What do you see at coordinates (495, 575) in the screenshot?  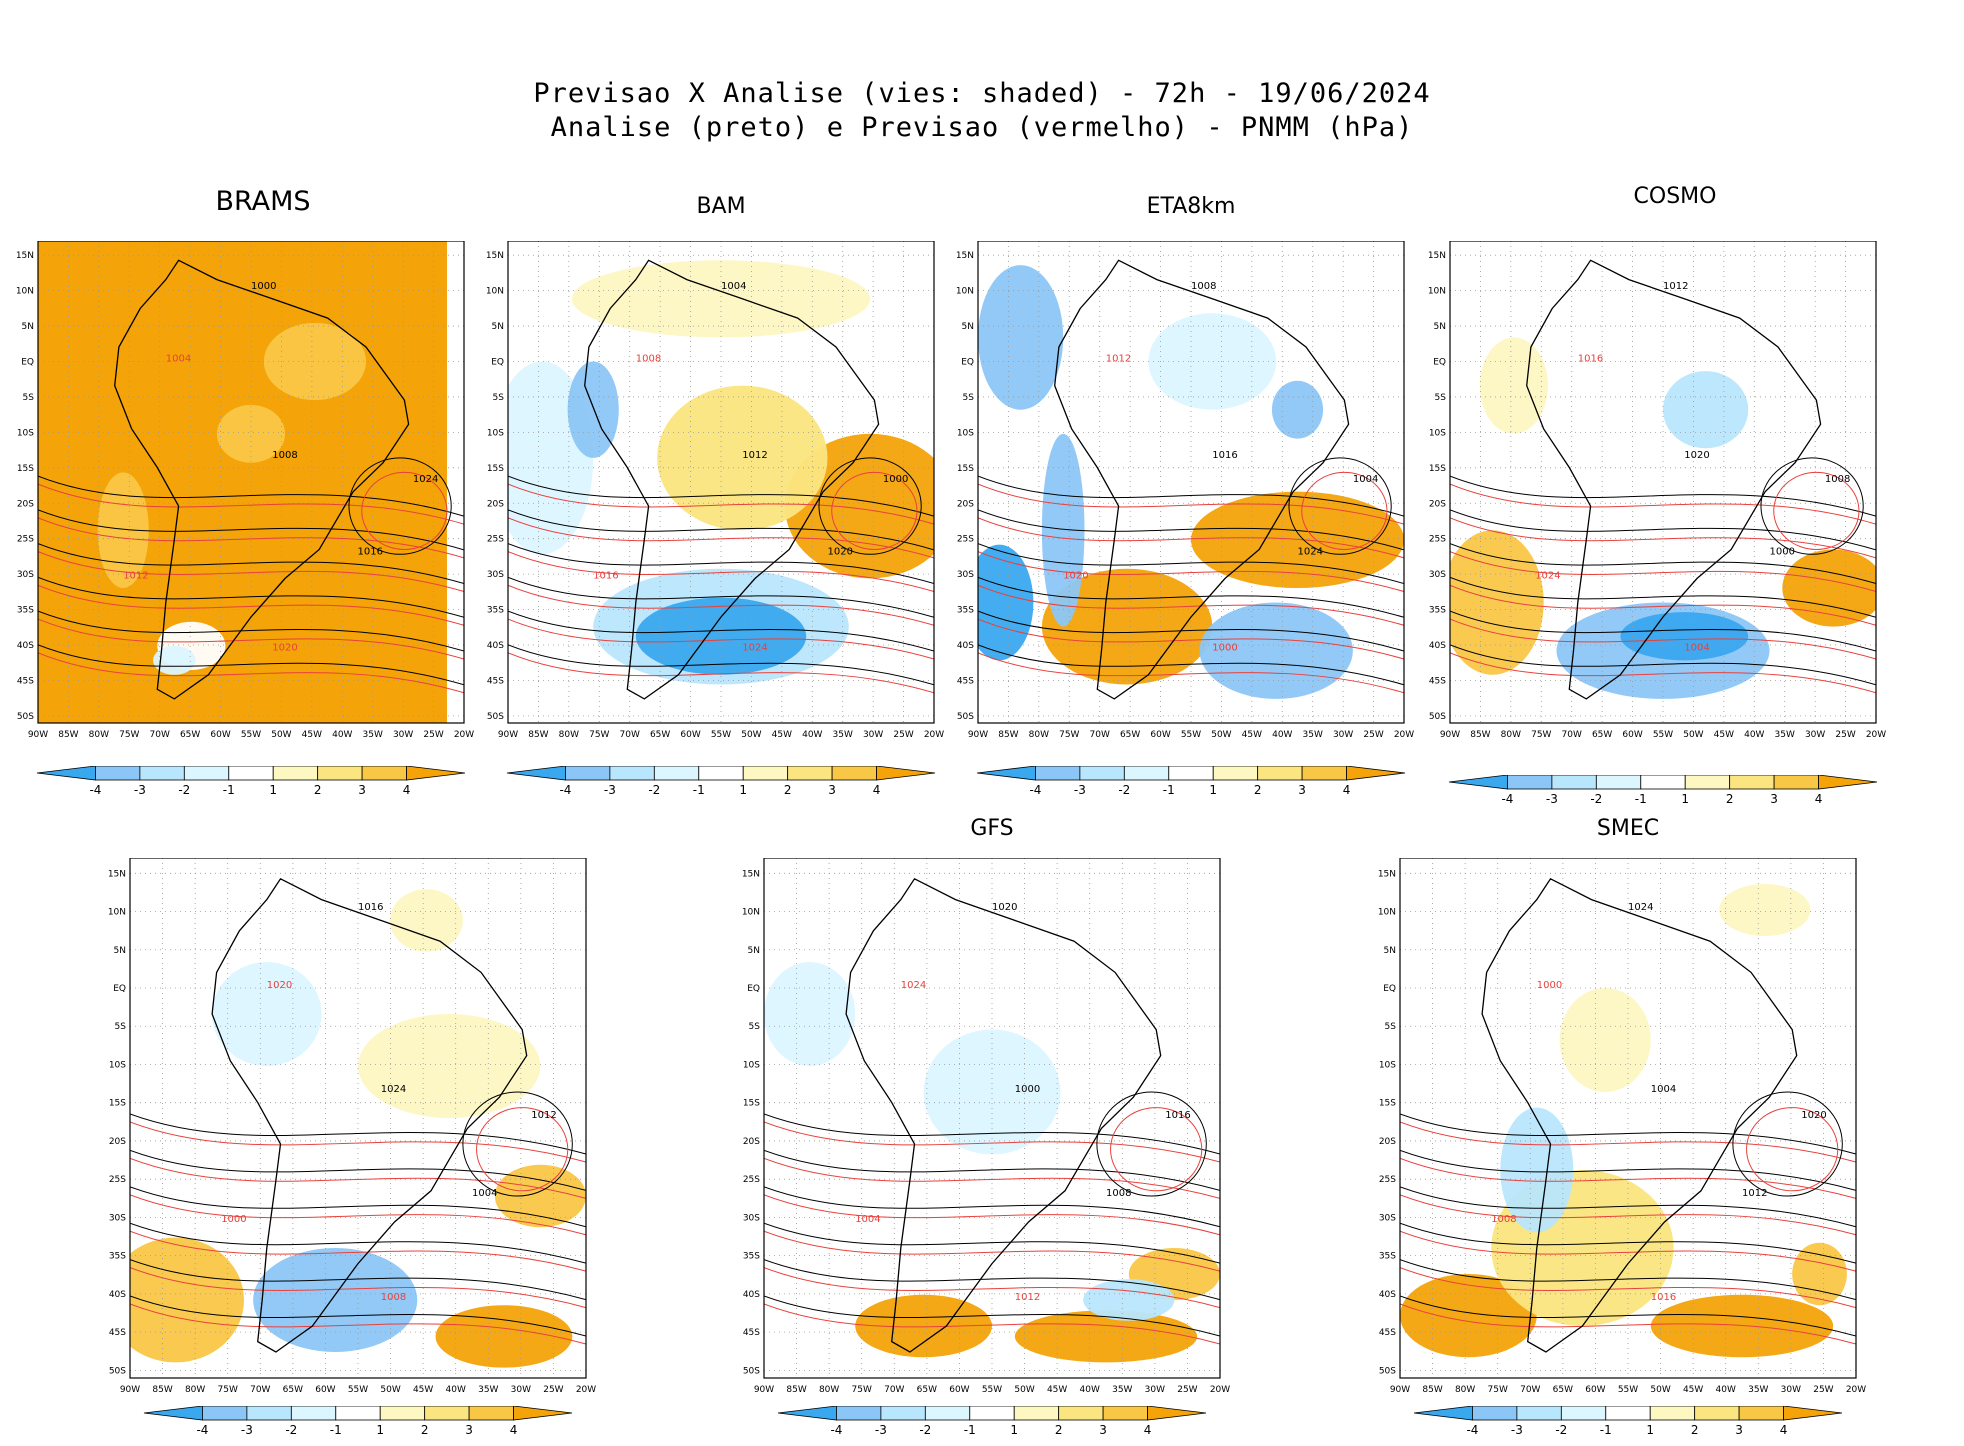 I see `lat-tick-label: 30S` at bounding box center [495, 575].